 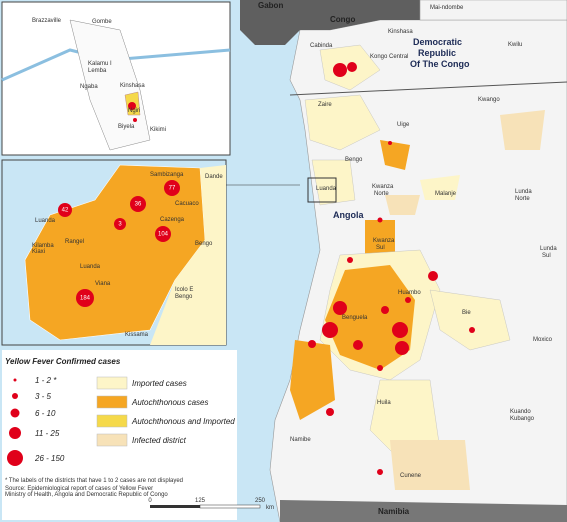 What do you see at coordinates (489, 100) in the screenshot?
I see `place-label: Kwango` at bounding box center [489, 100].